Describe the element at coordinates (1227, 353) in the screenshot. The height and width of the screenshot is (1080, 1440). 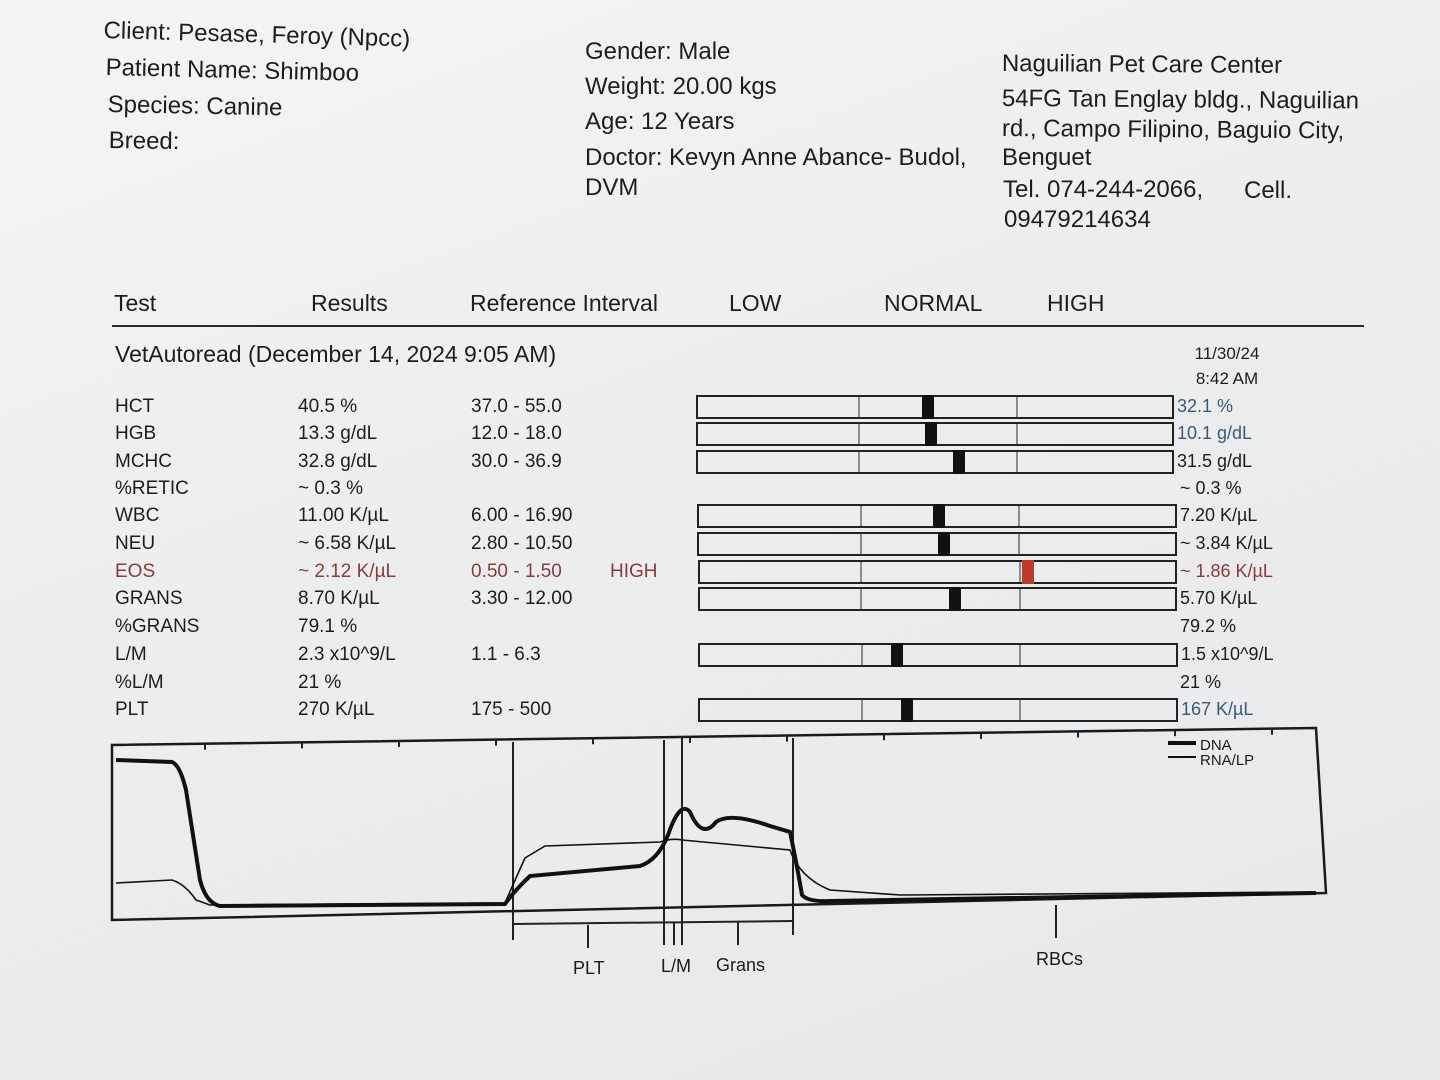
I see `prev-date: 11/30/24` at that location.